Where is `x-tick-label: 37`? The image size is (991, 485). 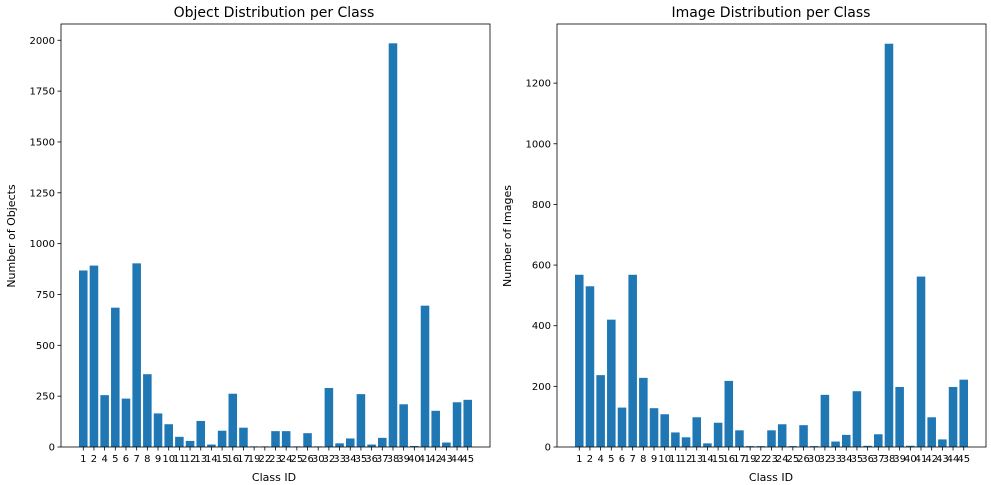
x-tick-label: 37 is located at coordinates (878, 459).